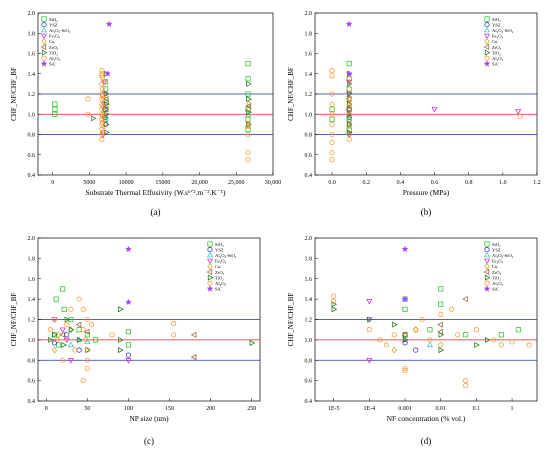 Image resolution: width=550 pixels, height=459 pixels. I want to click on x-tick-label: 0.01, so click(440, 409).